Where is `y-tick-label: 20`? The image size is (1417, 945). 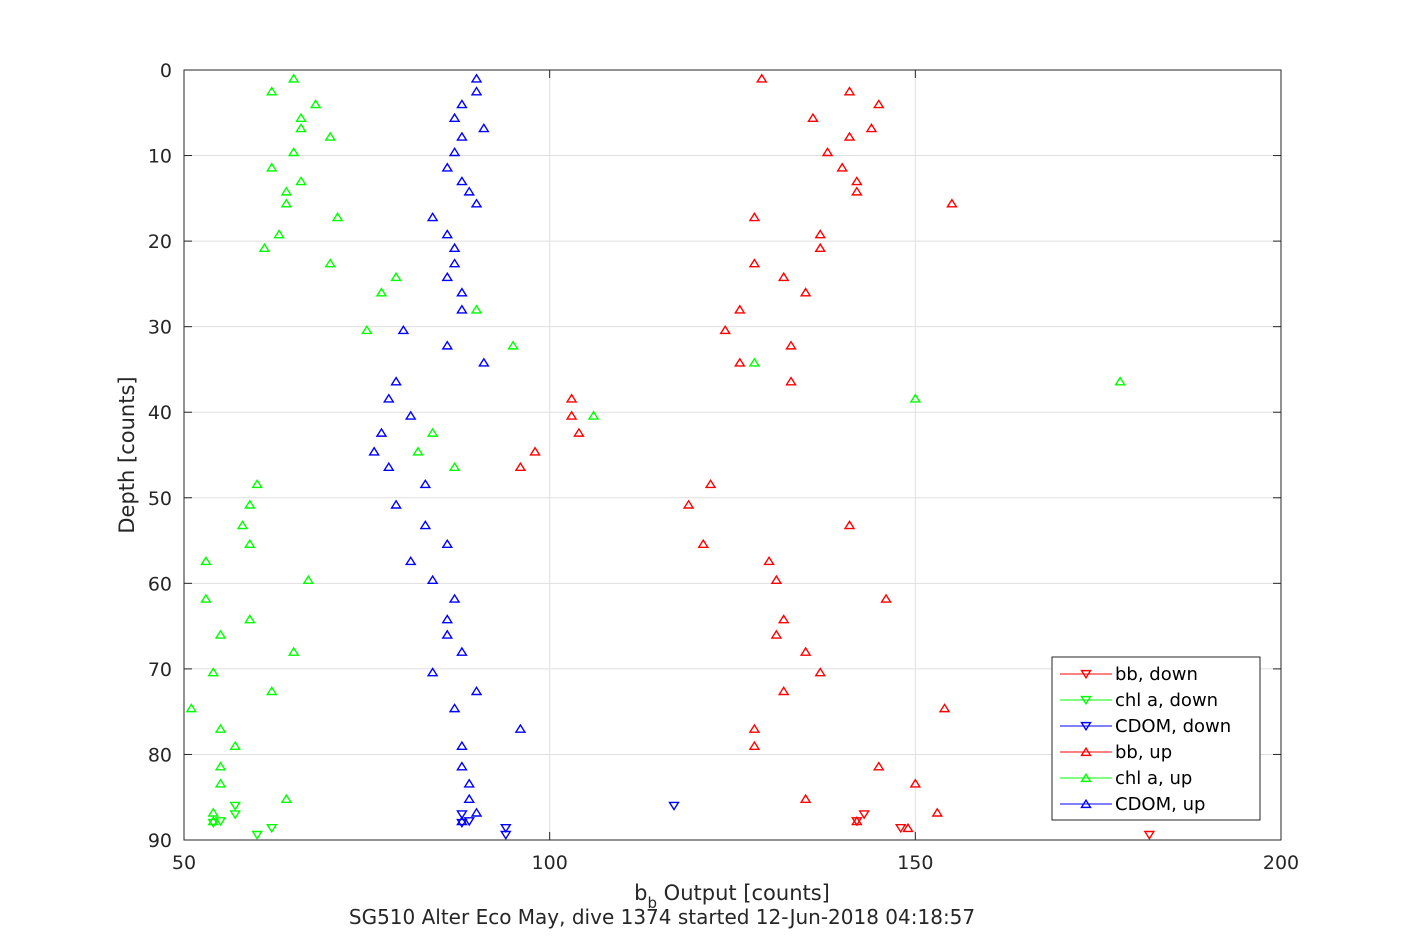 y-tick-label: 20 is located at coordinates (160, 242).